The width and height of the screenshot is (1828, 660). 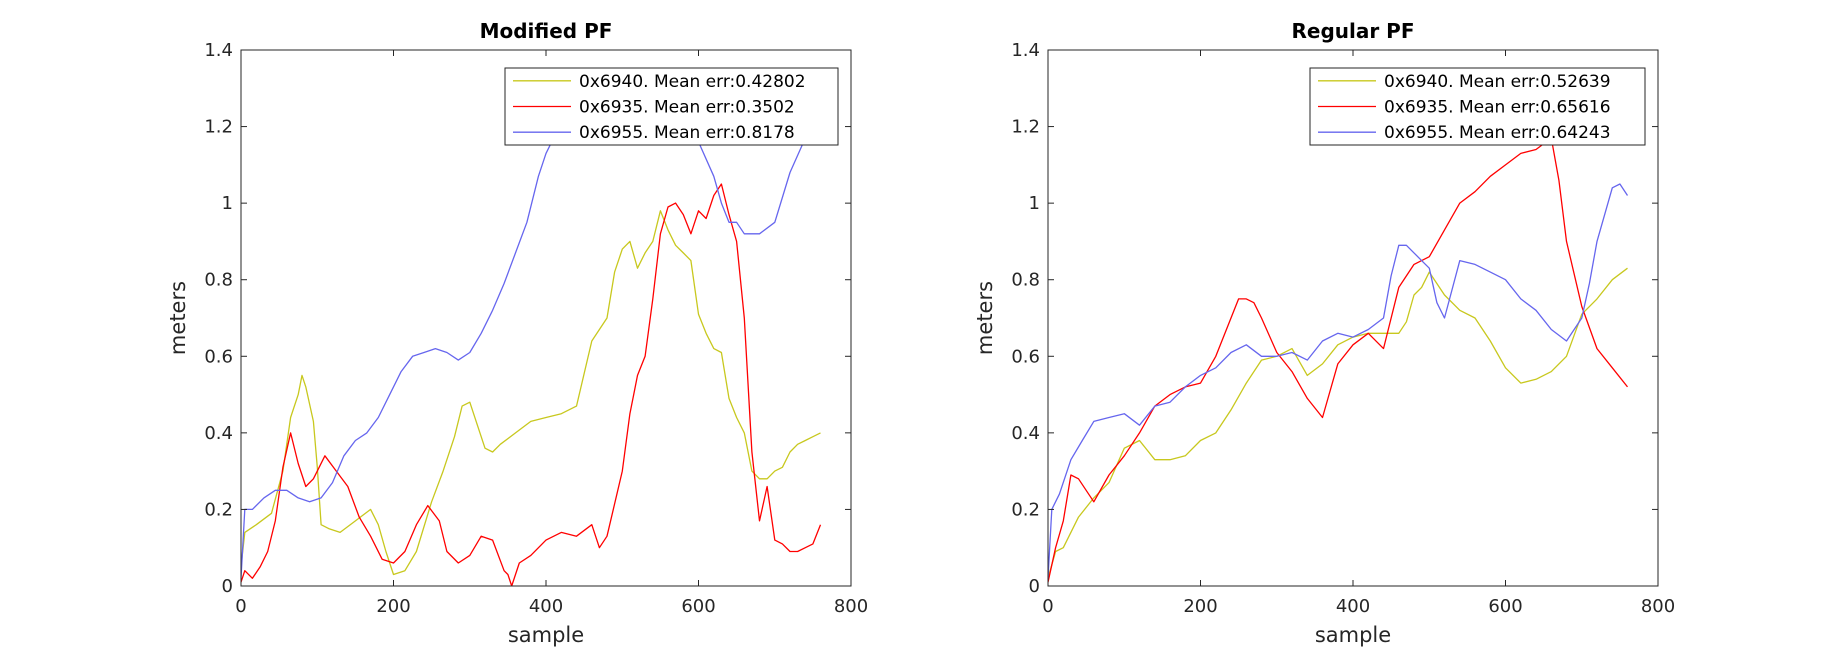 I want to click on legend-entry-1: 0x6940. Mean err:0.42802, so click(x=692, y=82).